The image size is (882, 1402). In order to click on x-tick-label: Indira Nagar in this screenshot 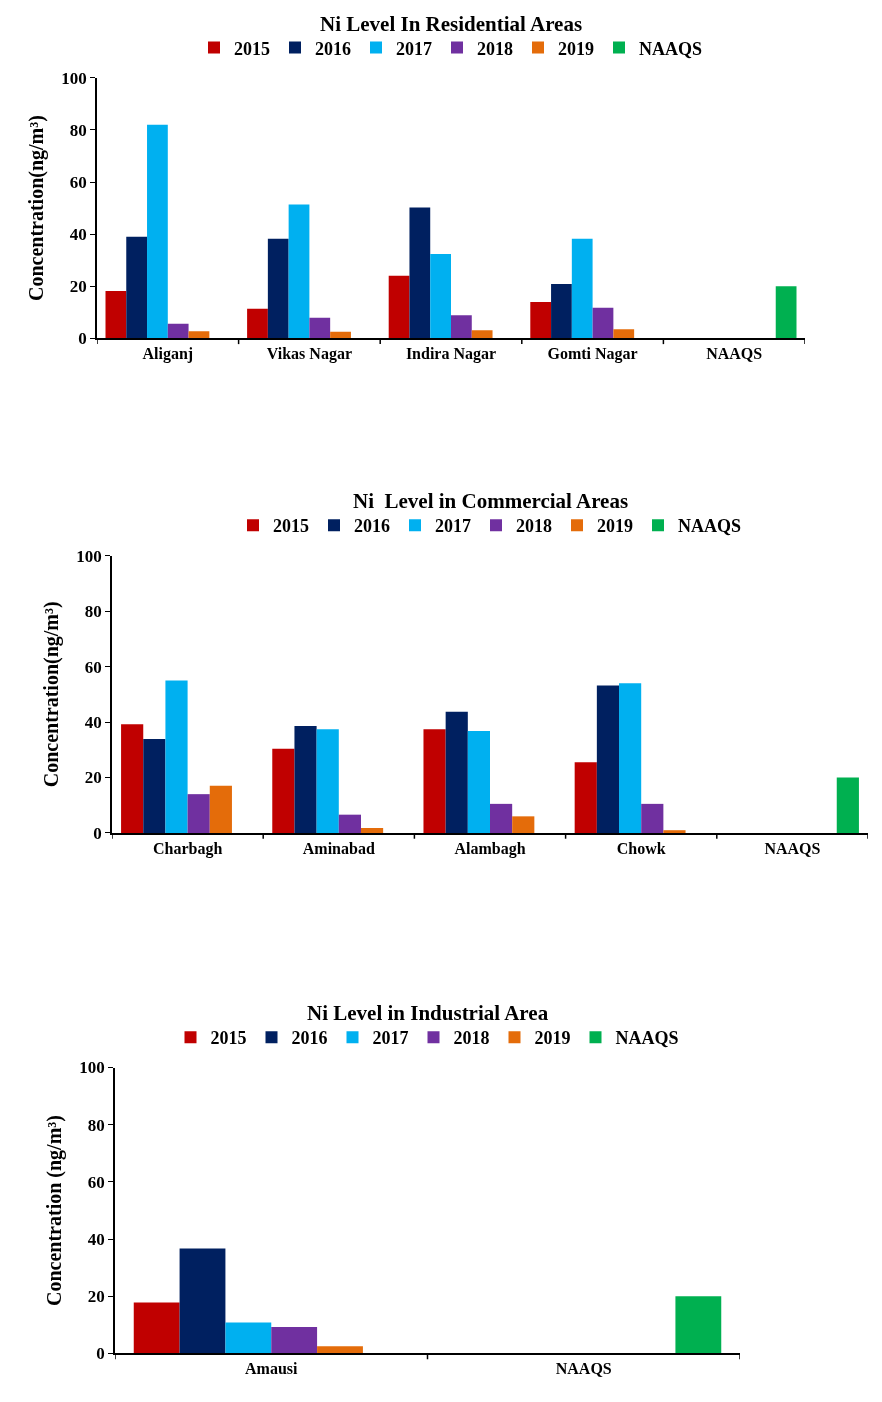, I will do `click(451, 354)`.